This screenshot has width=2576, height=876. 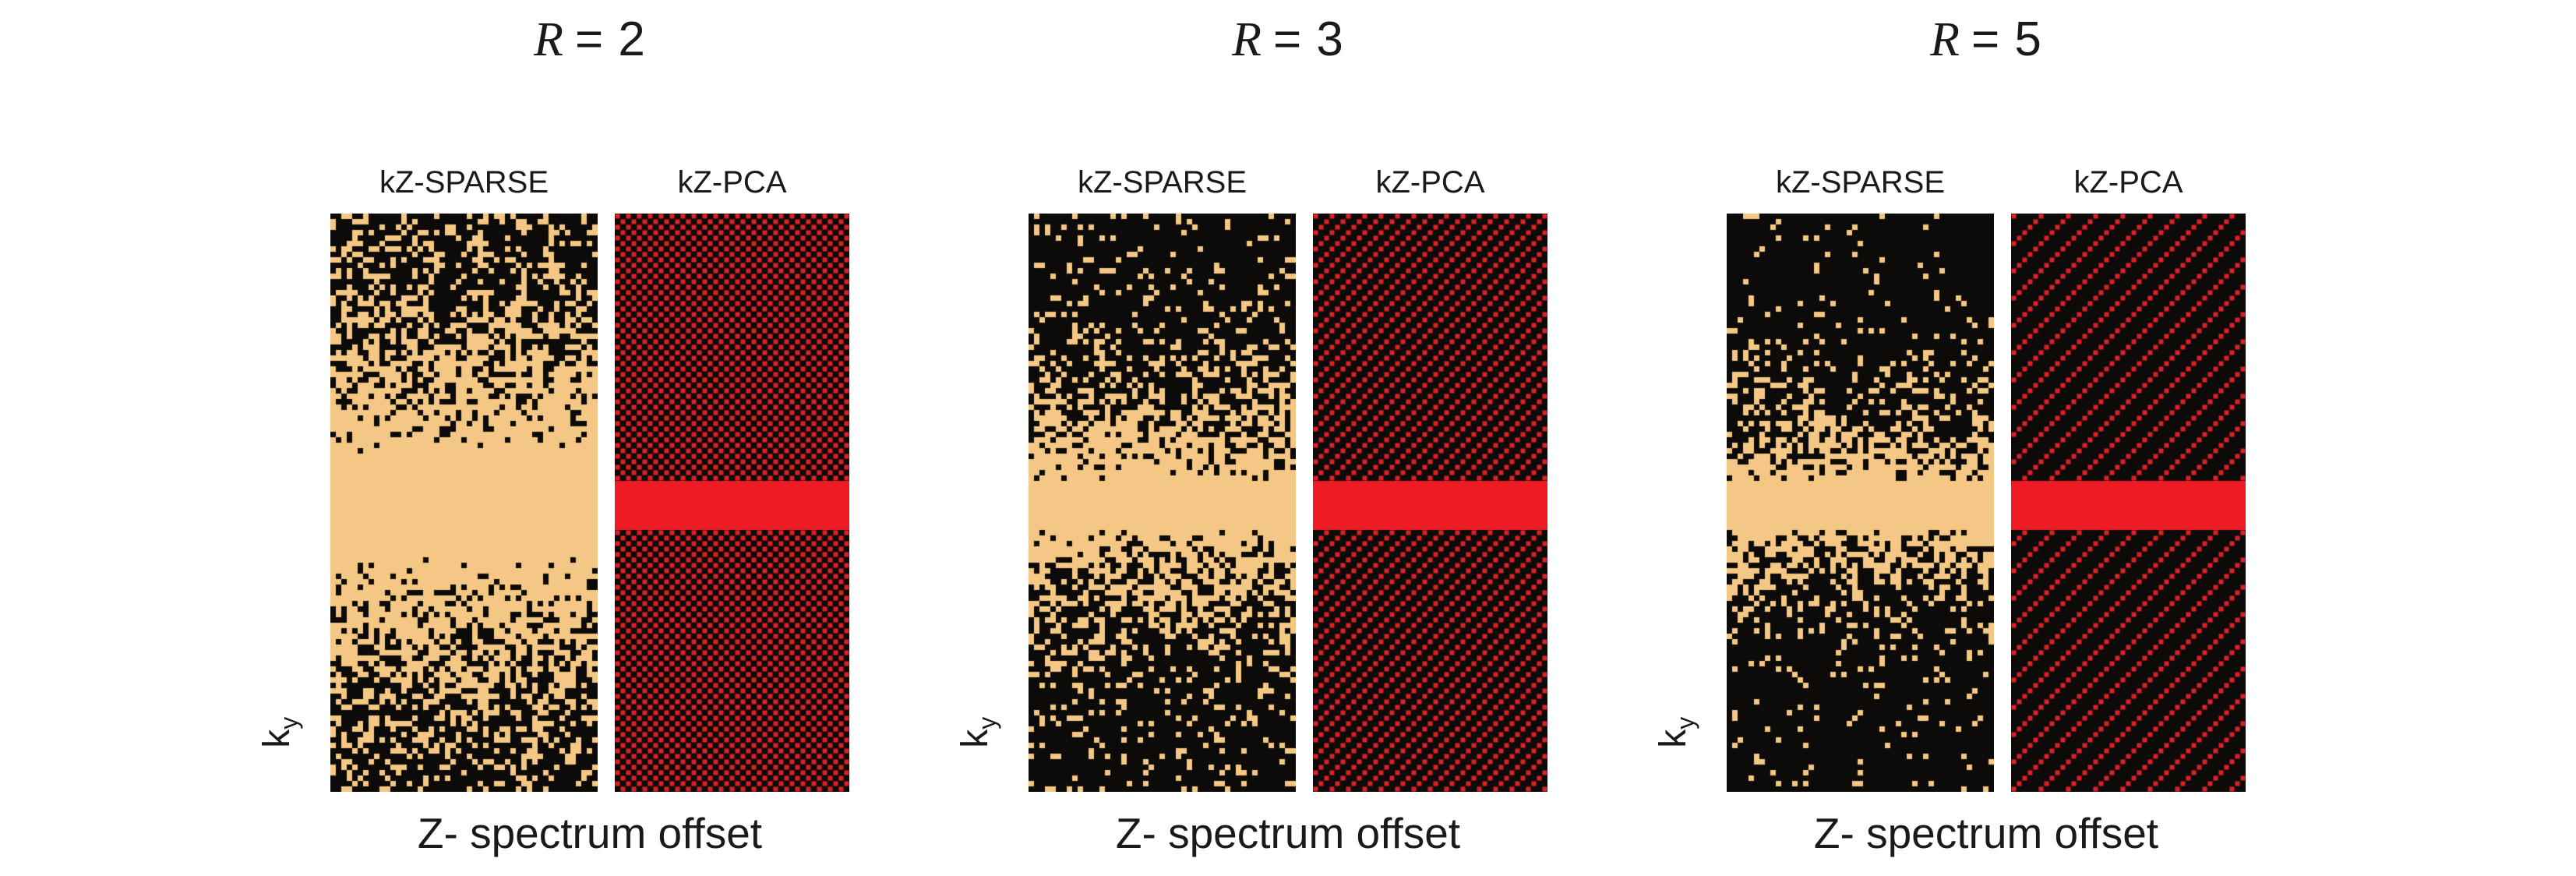 What do you see at coordinates (1162, 503) in the screenshot?
I see `sparse-mask-image-r3` at bounding box center [1162, 503].